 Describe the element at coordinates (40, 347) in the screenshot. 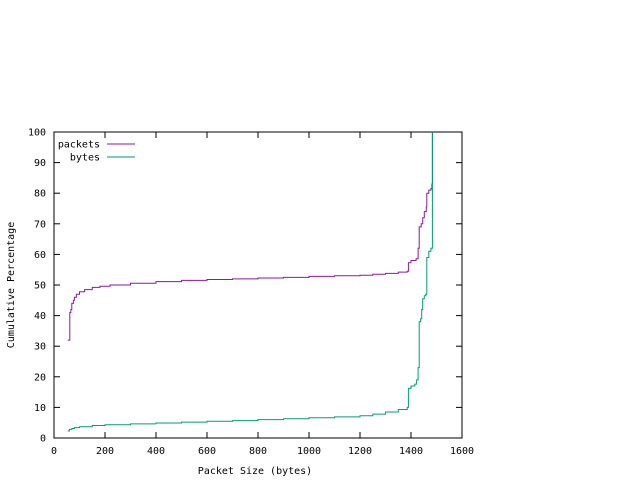

I see `y-tick-label: 30` at that location.